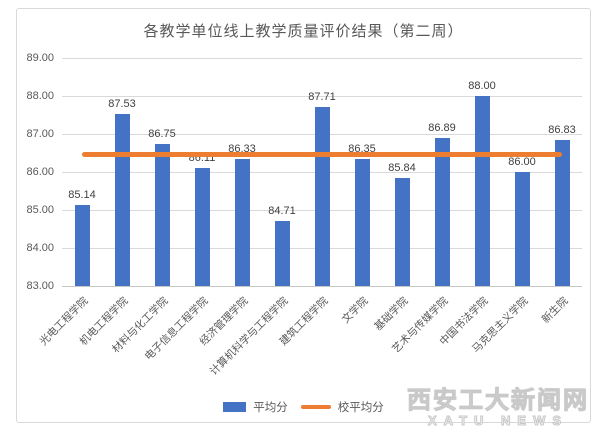 This screenshot has height=435, width=600. I want to click on bar-value-label: 86.89, so click(442, 128).